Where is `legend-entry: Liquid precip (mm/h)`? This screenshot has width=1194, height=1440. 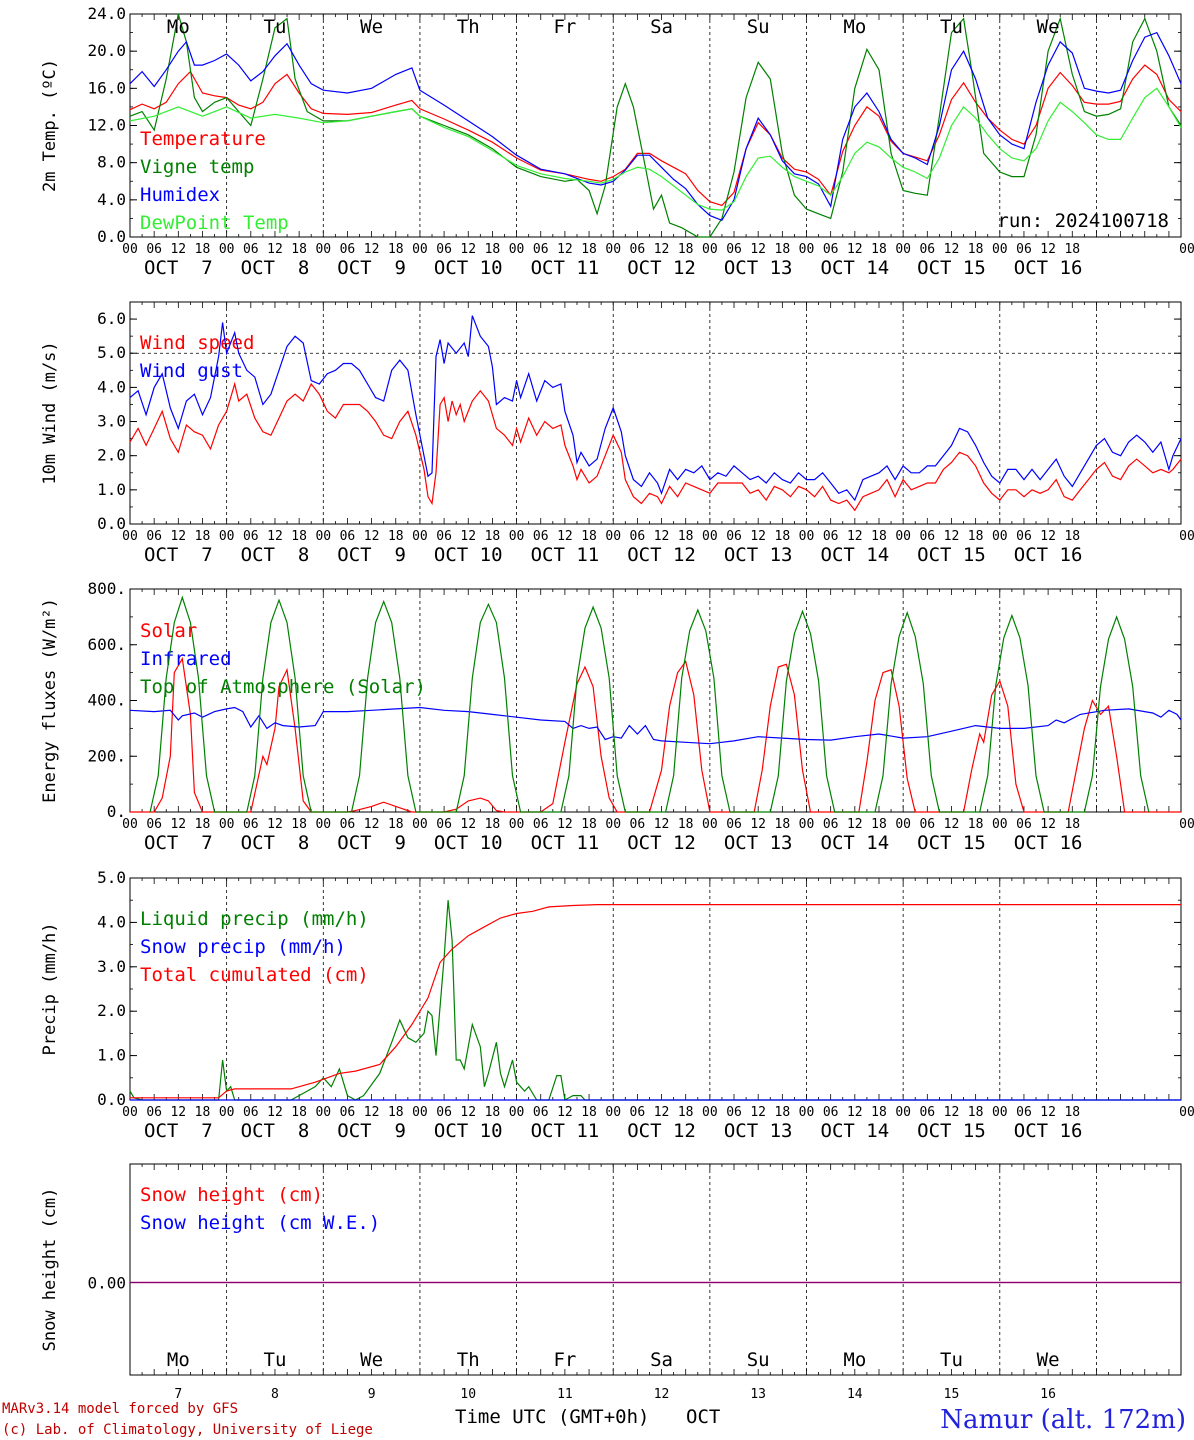
legend-entry: Liquid precip (mm/h) is located at coordinates (254, 919).